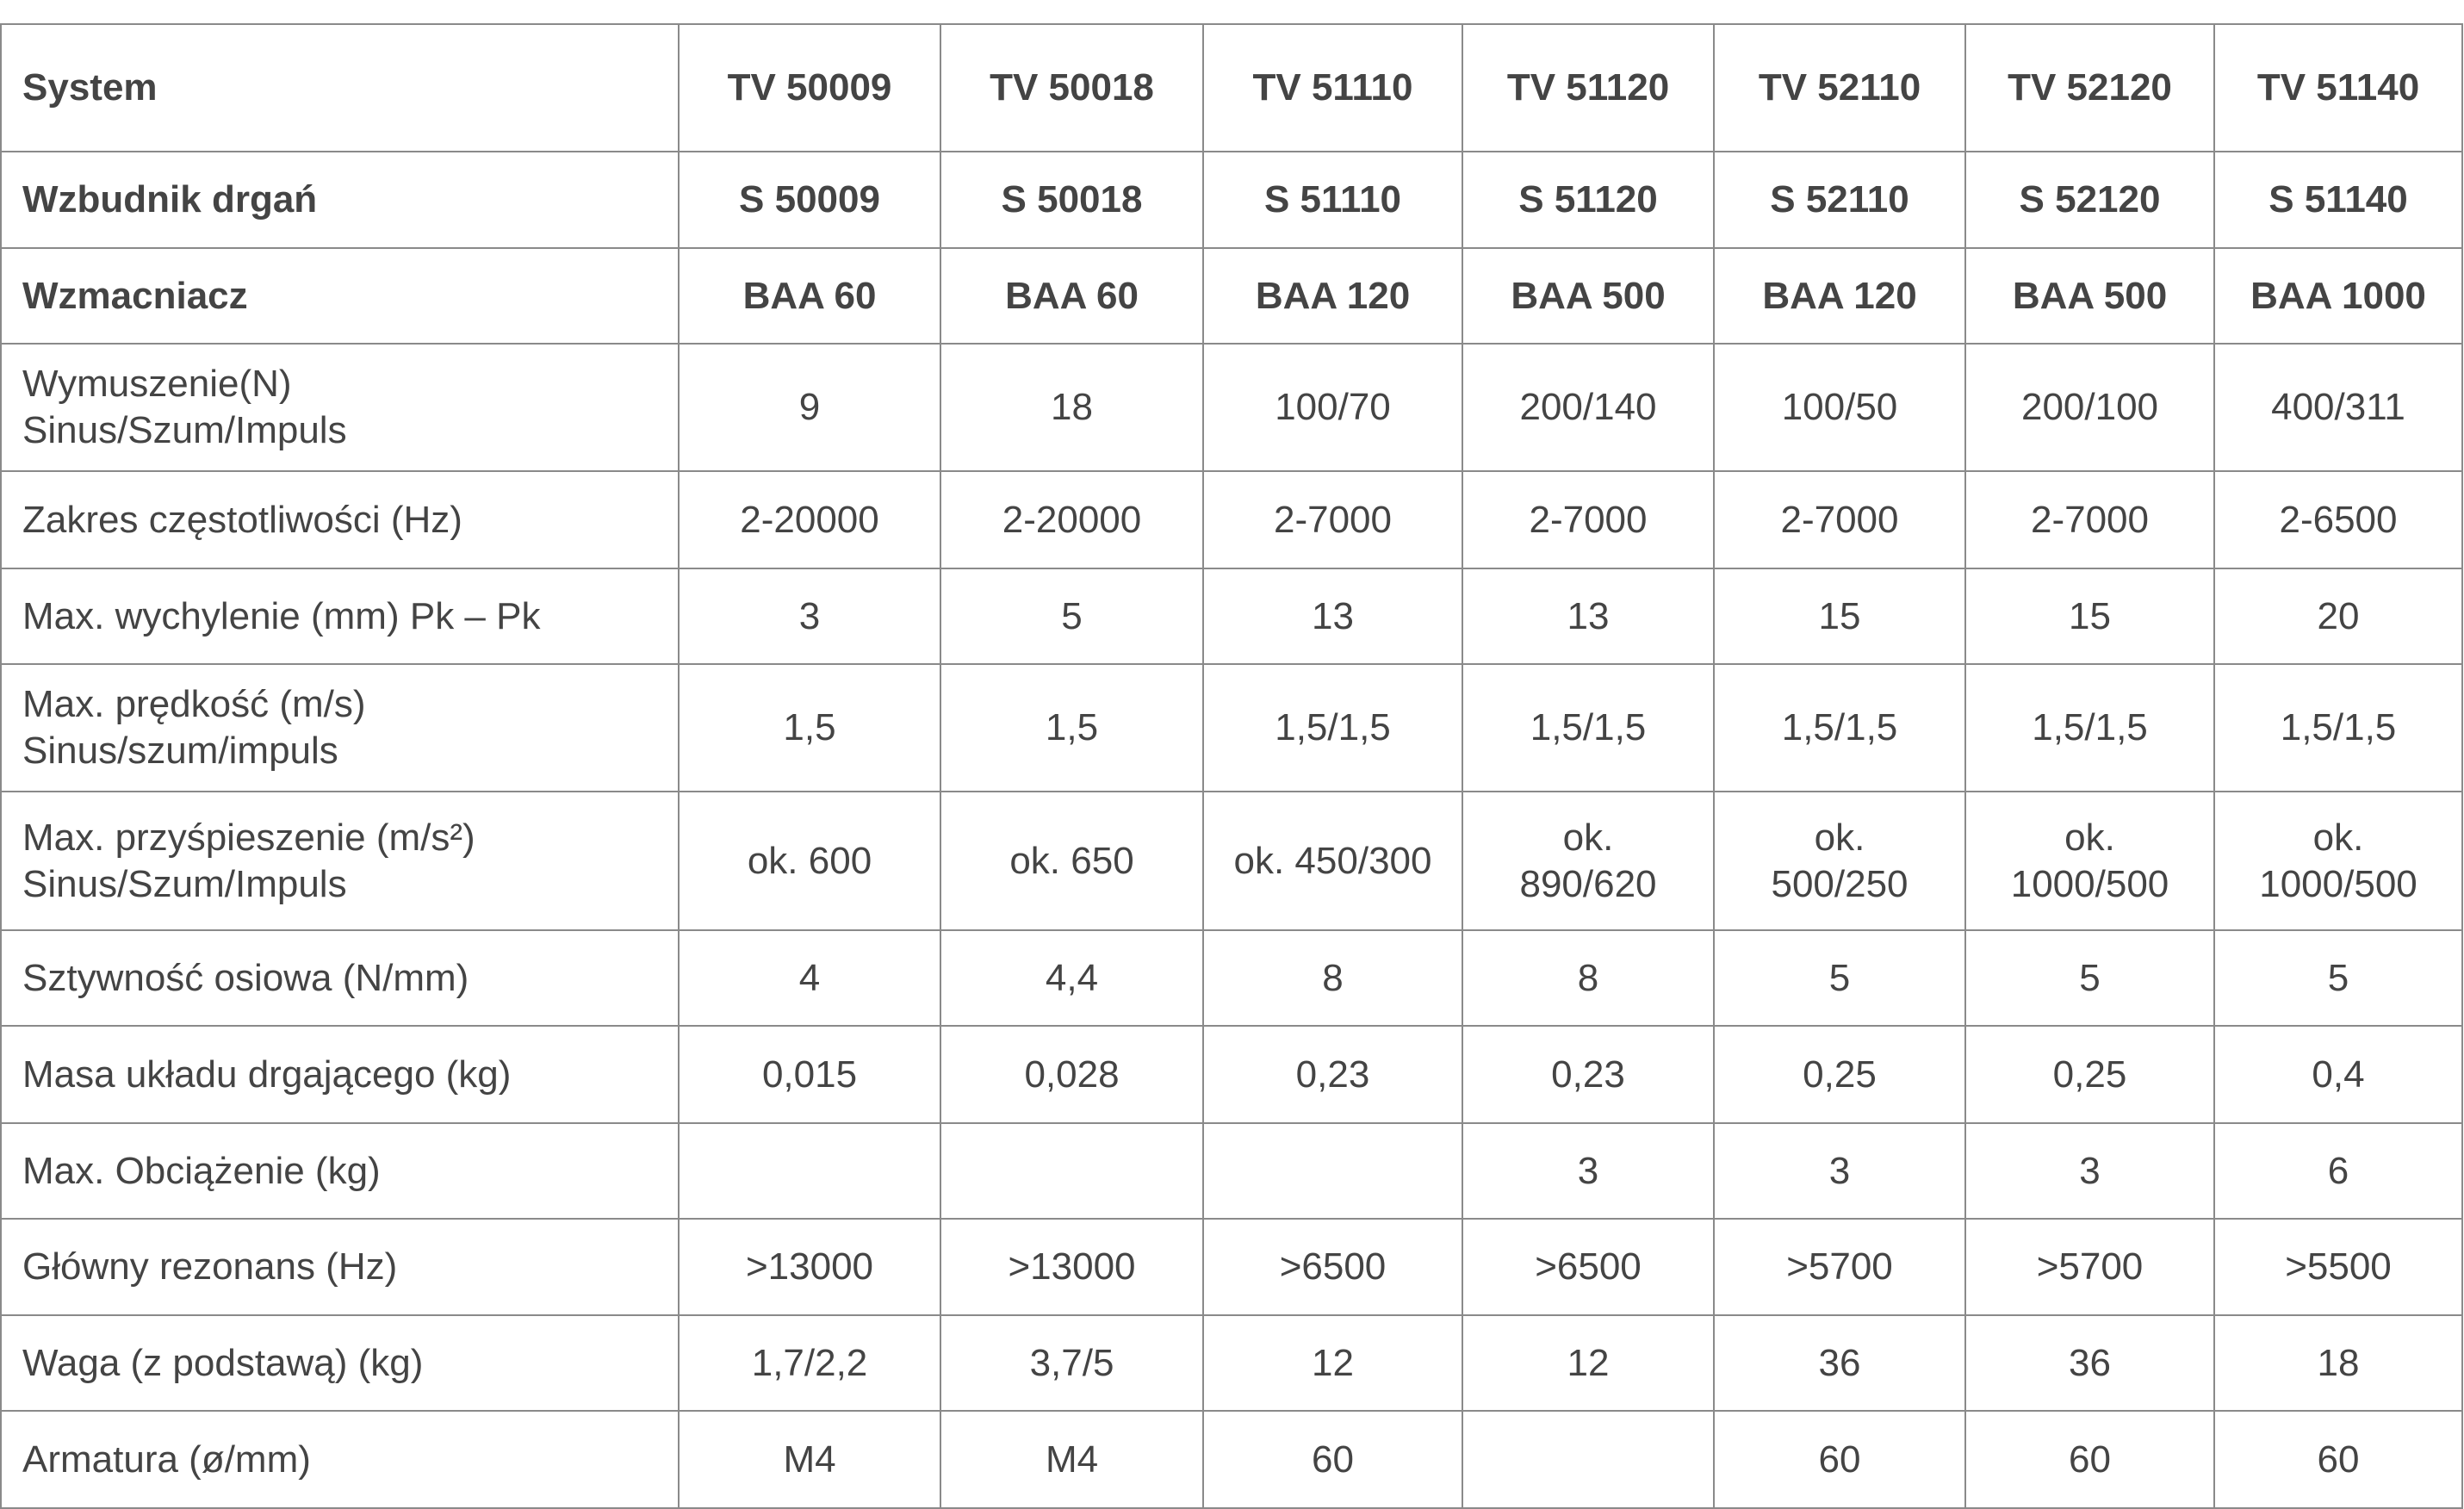 Image resolution: width=2464 pixels, height=1509 pixels. Describe the element at coordinates (1839, 200) in the screenshot. I see `cell: S 52110` at that location.